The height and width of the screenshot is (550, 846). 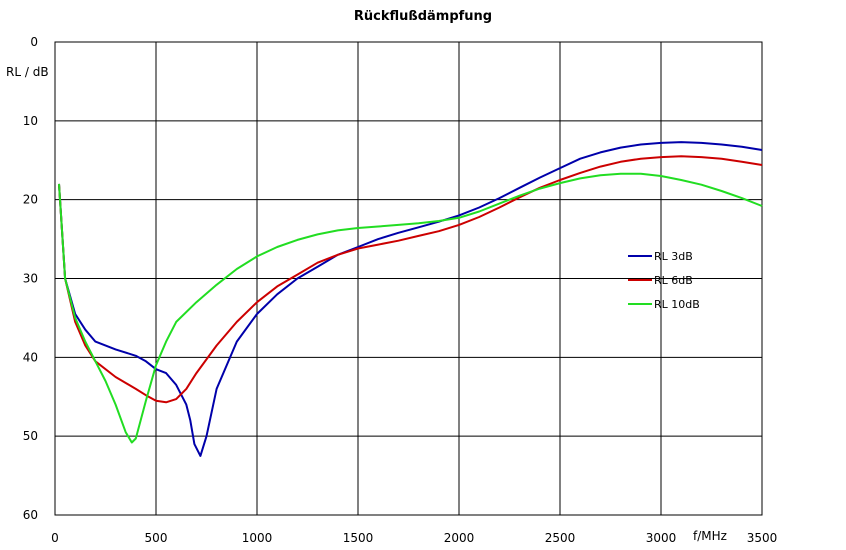 What do you see at coordinates (27, 72) in the screenshot?
I see `y-axis-label: RL / dB` at bounding box center [27, 72].